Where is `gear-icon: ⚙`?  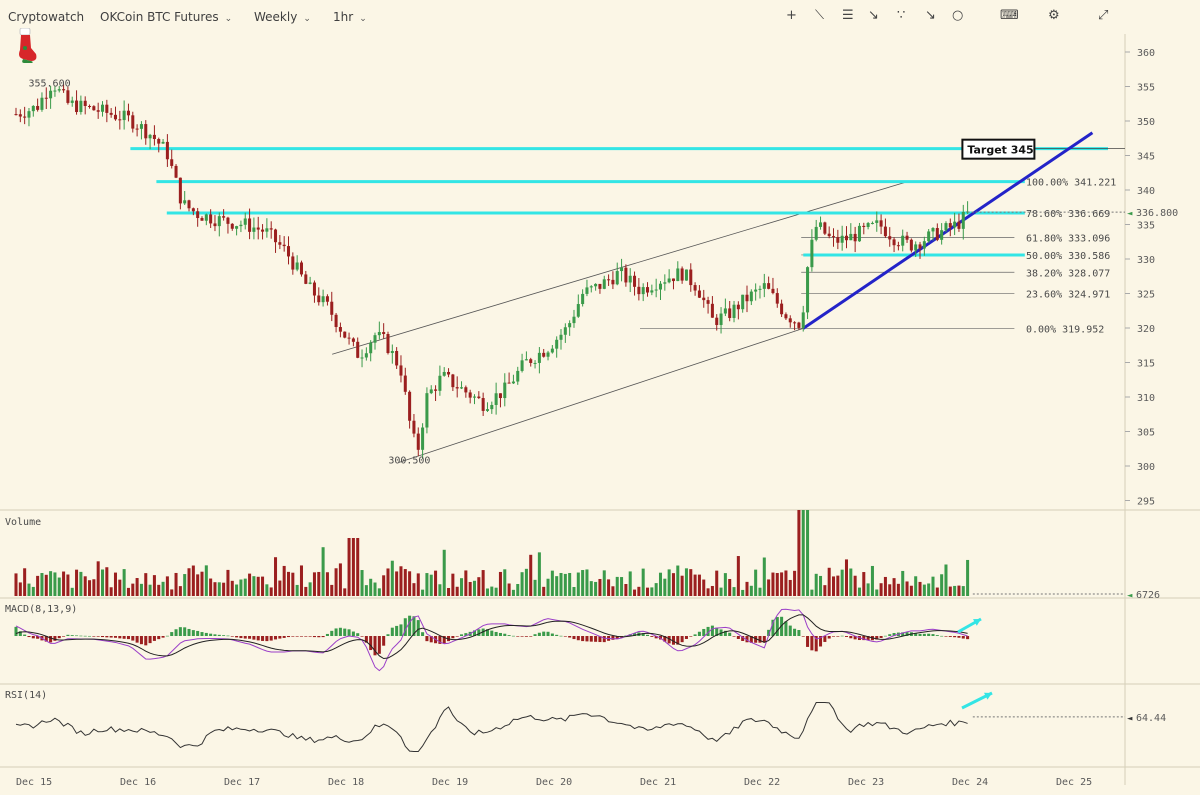
gear-icon: ⚙ is located at coordinates (1054, 15).